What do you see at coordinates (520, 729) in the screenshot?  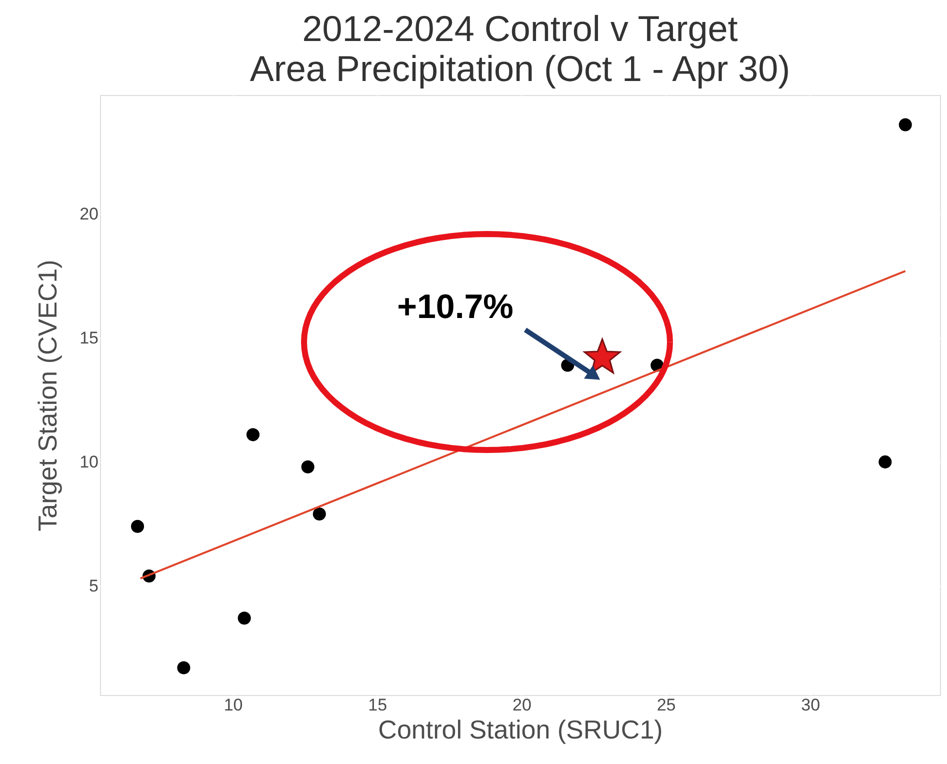 I see `x-axis-title: Control Station (SRUC1)` at bounding box center [520, 729].